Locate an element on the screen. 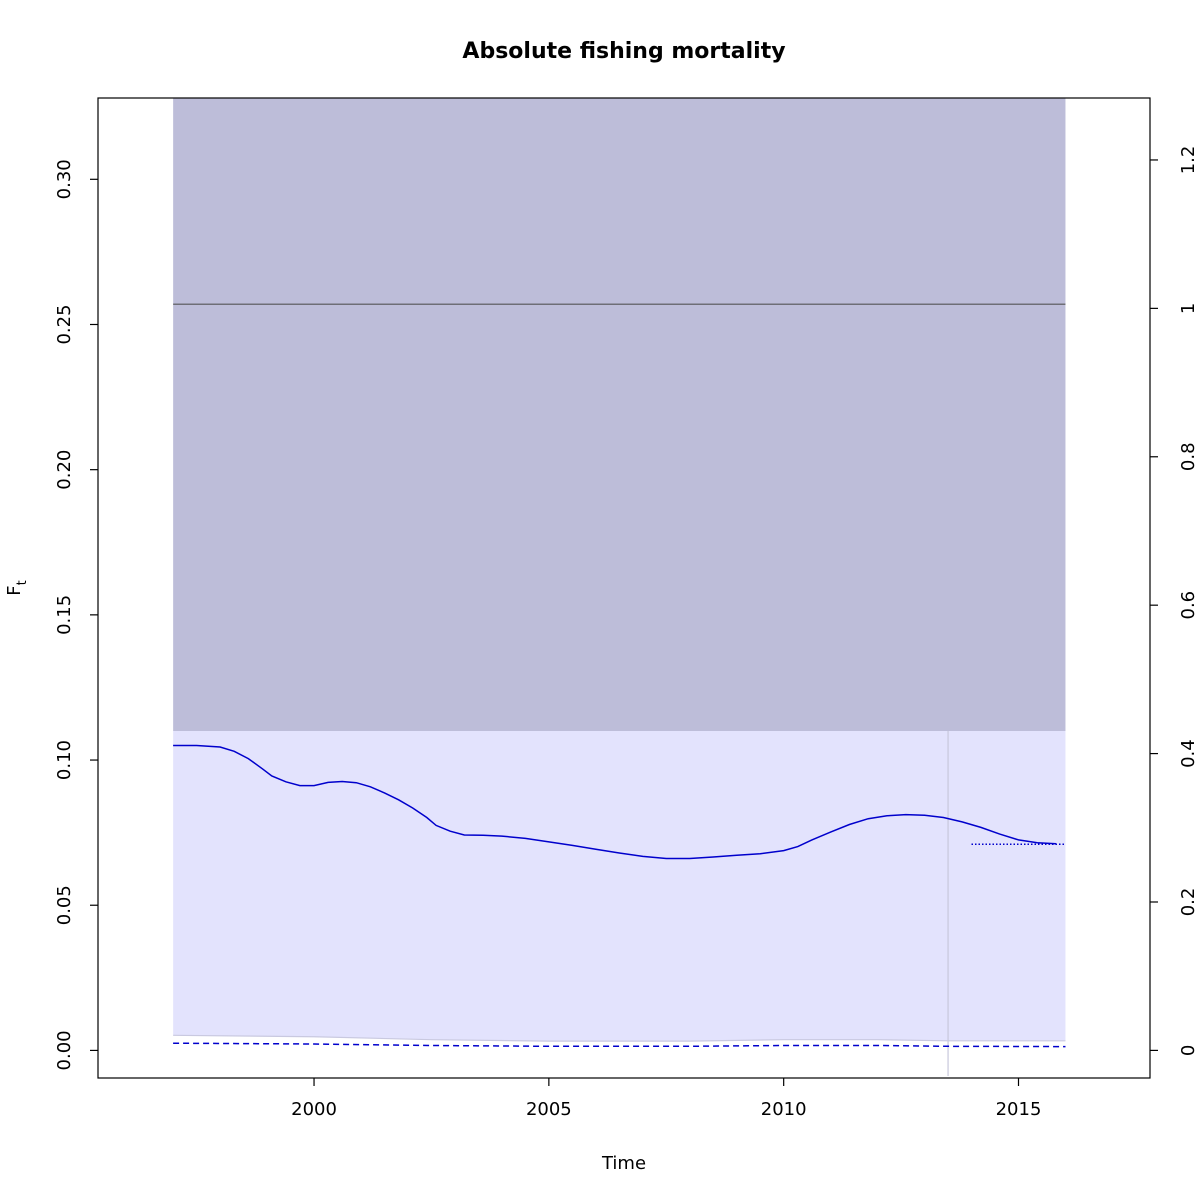 Image resolution: width=1200 pixels, height=1200 pixels. x-axis: 2000 2005 2010 2015 is located at coordinates (666, 1099).